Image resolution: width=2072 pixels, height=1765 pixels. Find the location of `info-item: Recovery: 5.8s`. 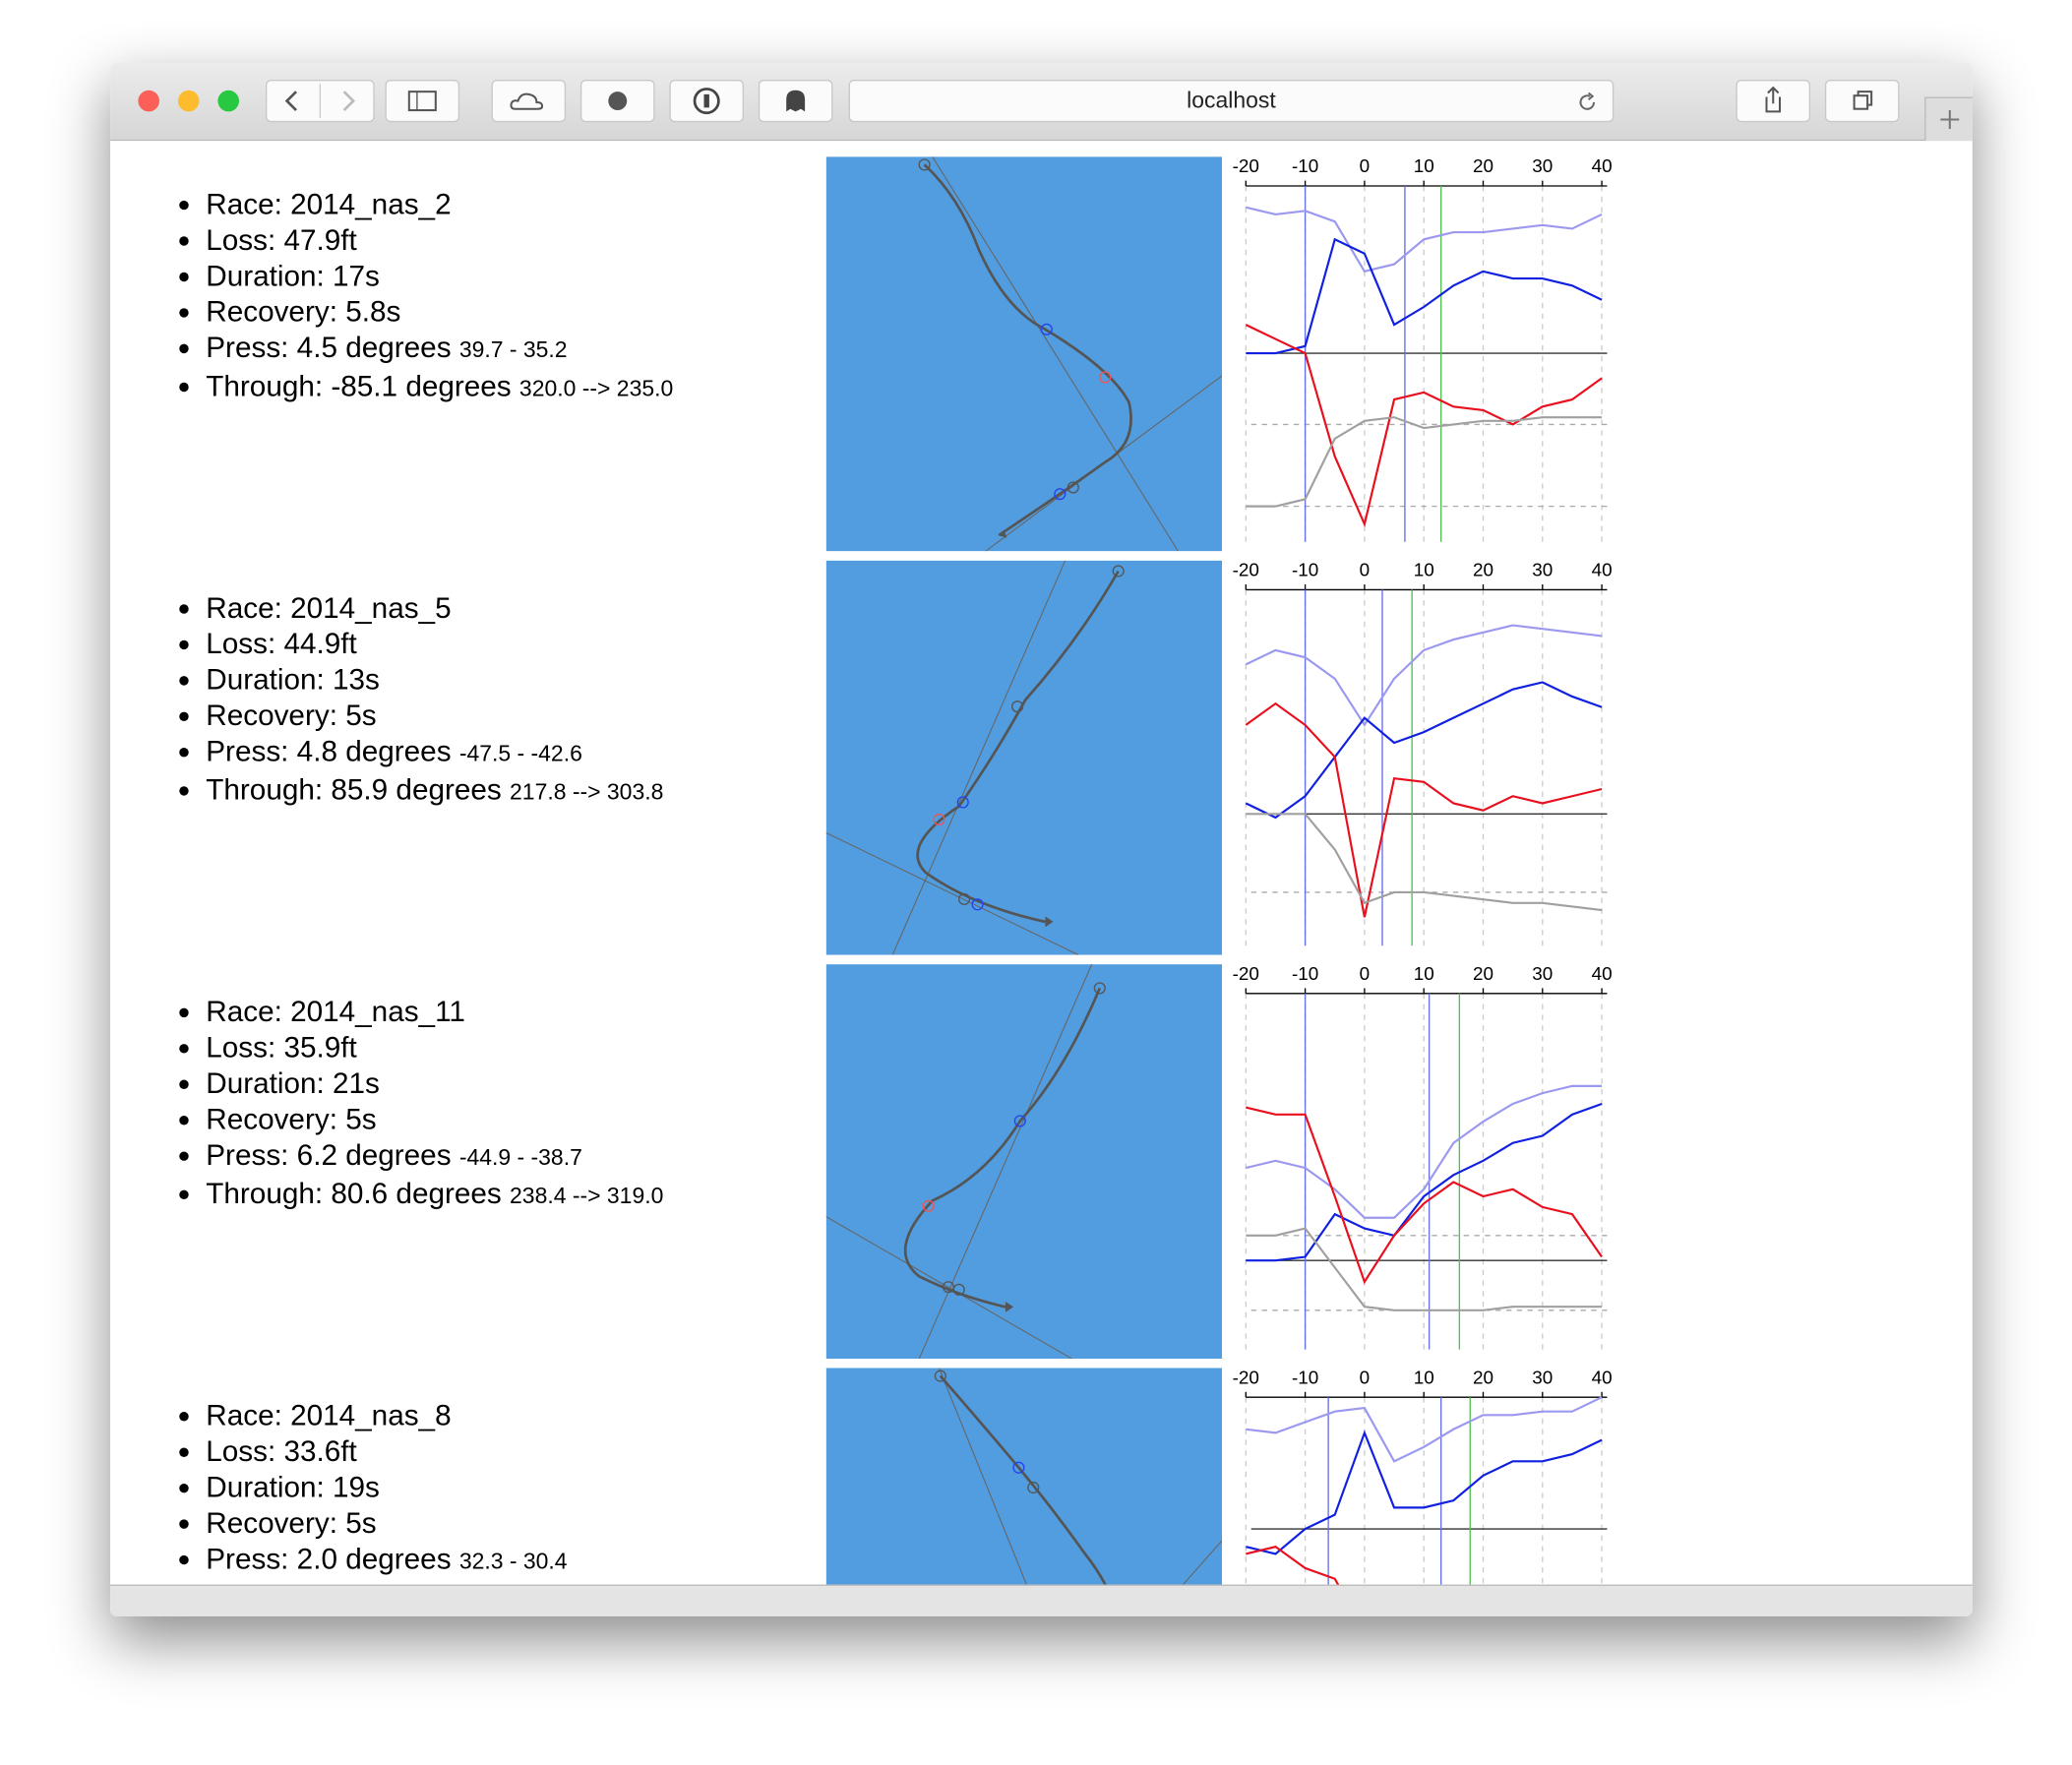

info-item: Recovery: 5.8s is located at coordinates (439, 311).